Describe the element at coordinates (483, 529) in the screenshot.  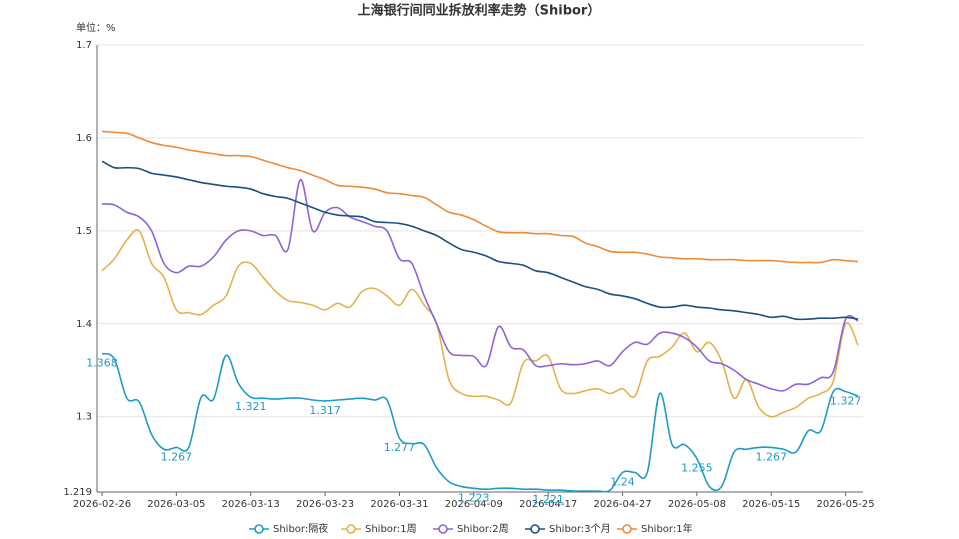
I see `legend-label: Shibor:2周` at that location.